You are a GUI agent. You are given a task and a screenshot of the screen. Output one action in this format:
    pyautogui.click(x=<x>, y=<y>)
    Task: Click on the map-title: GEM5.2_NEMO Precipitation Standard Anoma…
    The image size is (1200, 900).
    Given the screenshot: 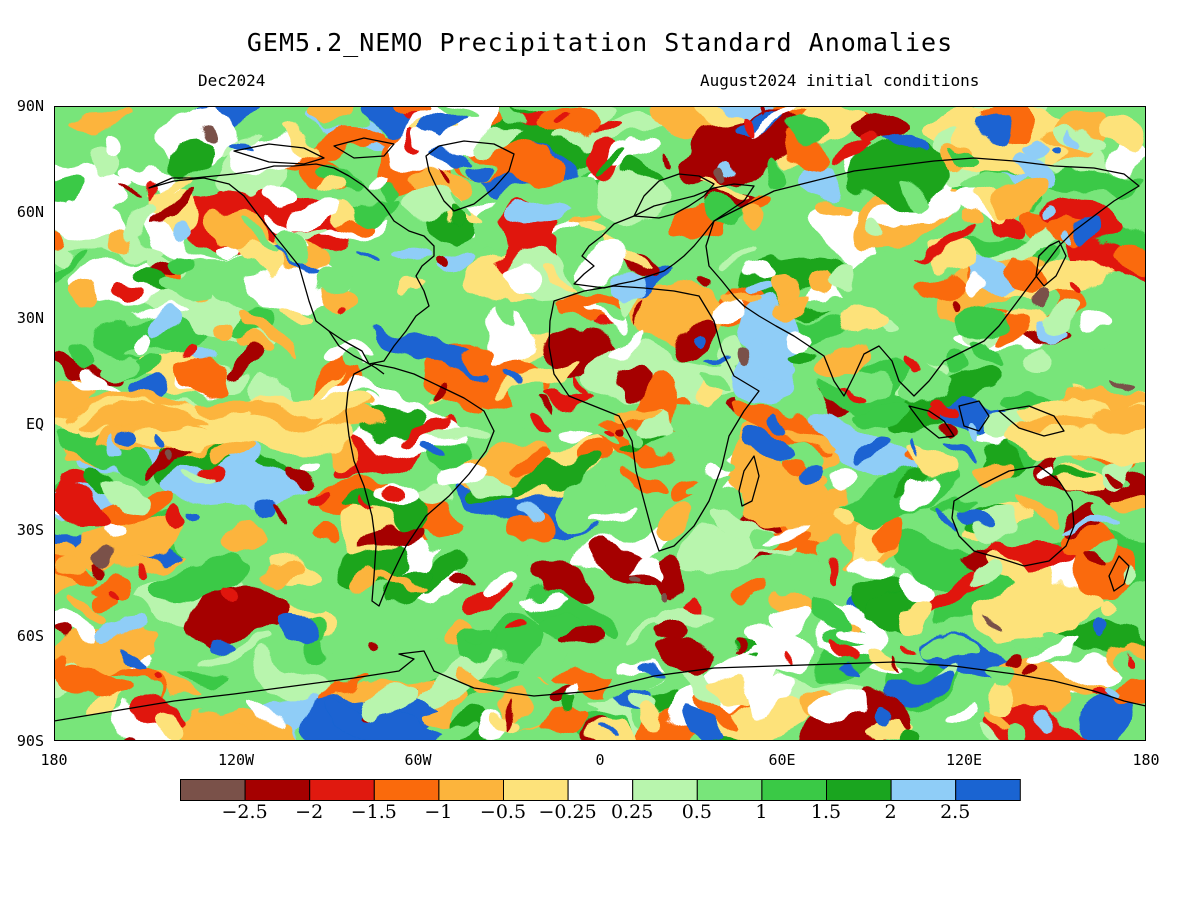 What is the action you would take?
    pyautogui.click(x=600, y=42)
    